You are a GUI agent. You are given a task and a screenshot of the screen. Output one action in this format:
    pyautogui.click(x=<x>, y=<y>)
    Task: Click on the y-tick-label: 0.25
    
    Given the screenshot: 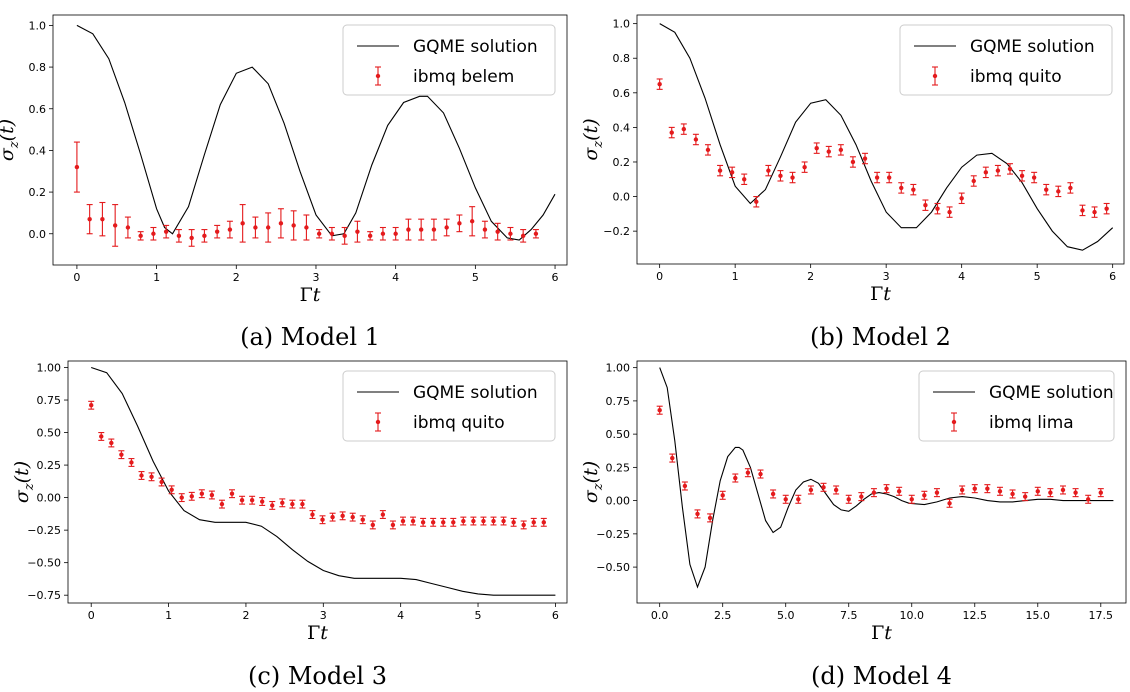 What is the action you would take?
    pyautogui.click(x=618, y=467)
    